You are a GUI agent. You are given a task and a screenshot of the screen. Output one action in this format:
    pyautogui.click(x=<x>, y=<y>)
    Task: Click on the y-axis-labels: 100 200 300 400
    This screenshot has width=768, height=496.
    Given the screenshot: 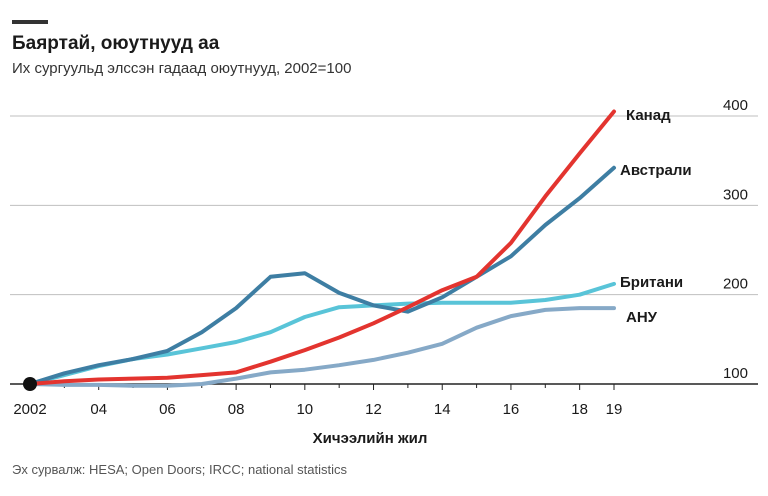 What is the action you would take?
    pyautogui.click(x=735, y=239)
    